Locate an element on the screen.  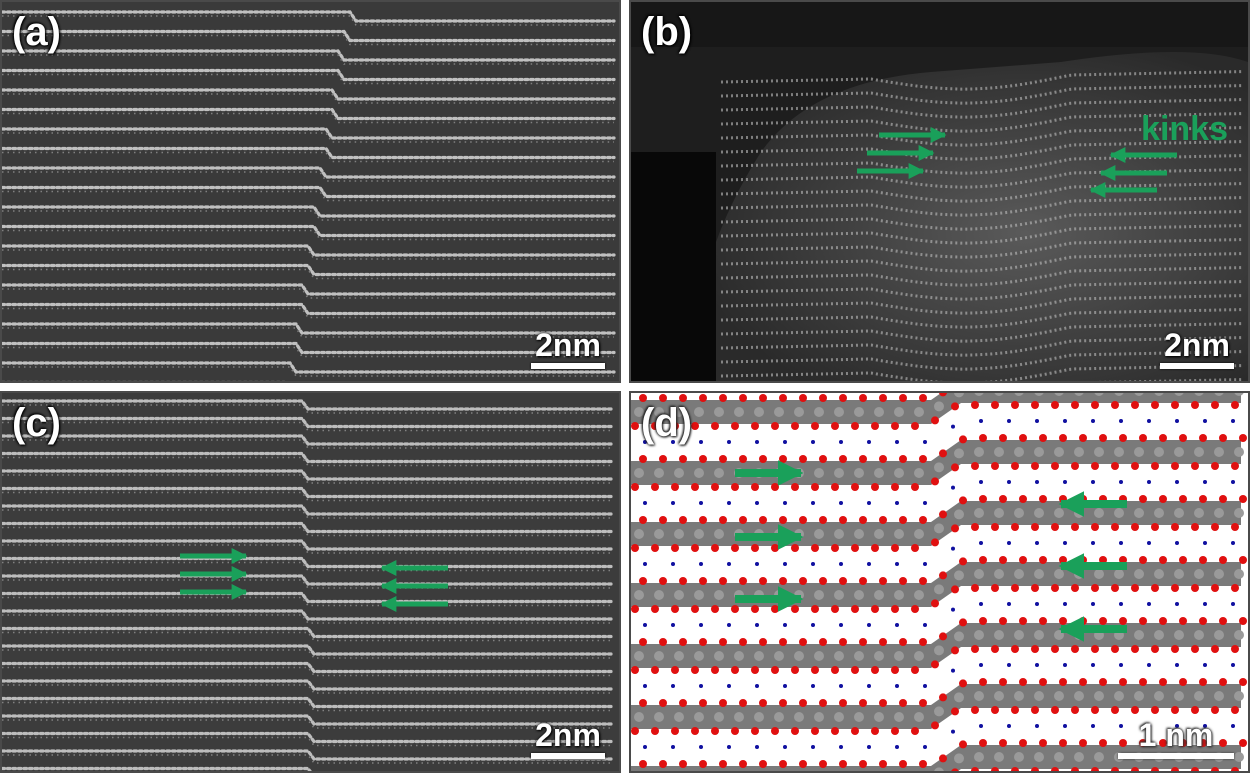
scale-bar-label-d: 1 nm is located at coordinates (1176, 735).